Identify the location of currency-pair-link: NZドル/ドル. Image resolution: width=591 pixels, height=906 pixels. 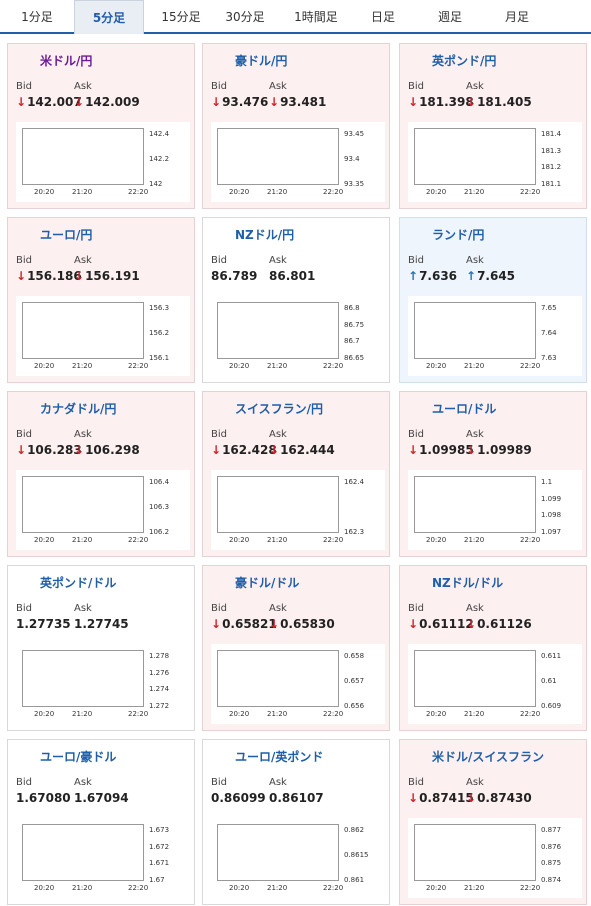
(468, 583).